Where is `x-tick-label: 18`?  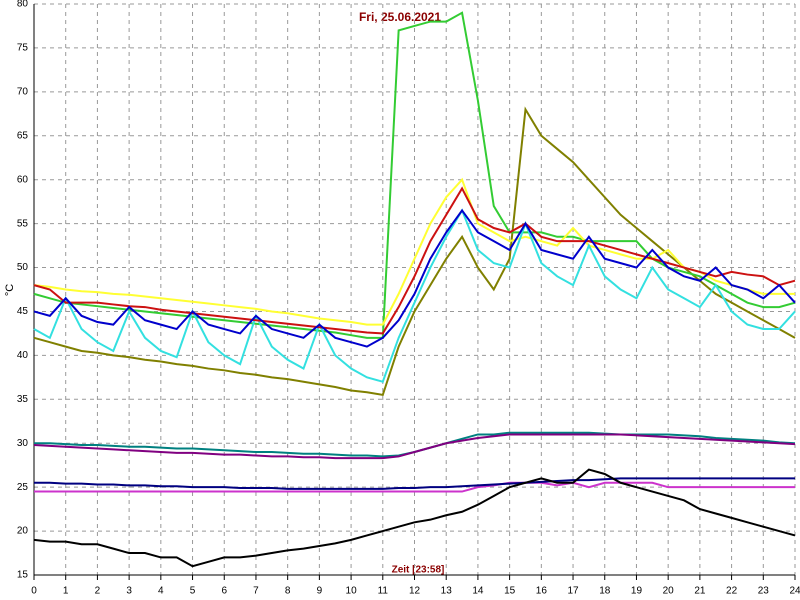 x-tick-label: 18 is located at coordinates (605, 591).